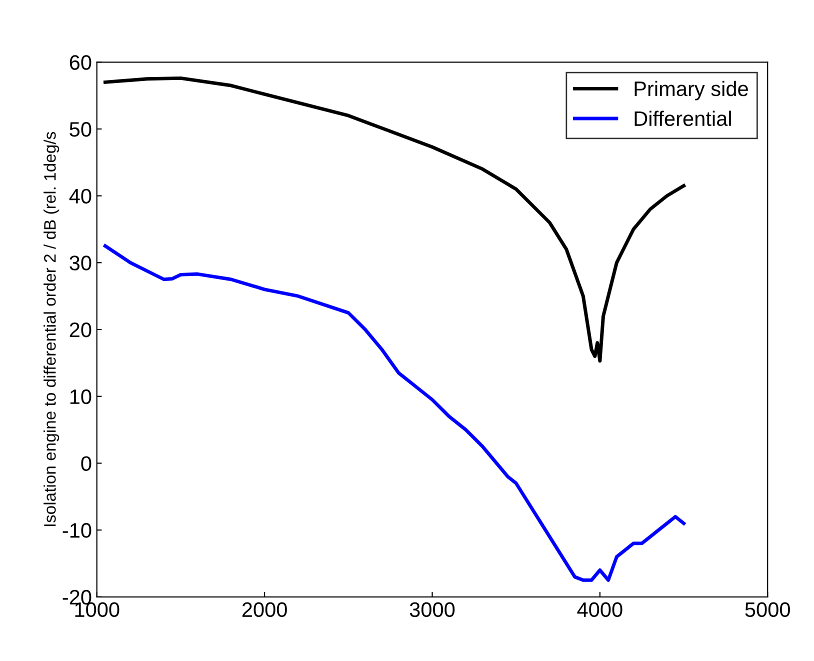  What do you see at coordinates (77, 530) in the screenshot?
I see `y-tick-label: -10` at bounding box center [77, 530].